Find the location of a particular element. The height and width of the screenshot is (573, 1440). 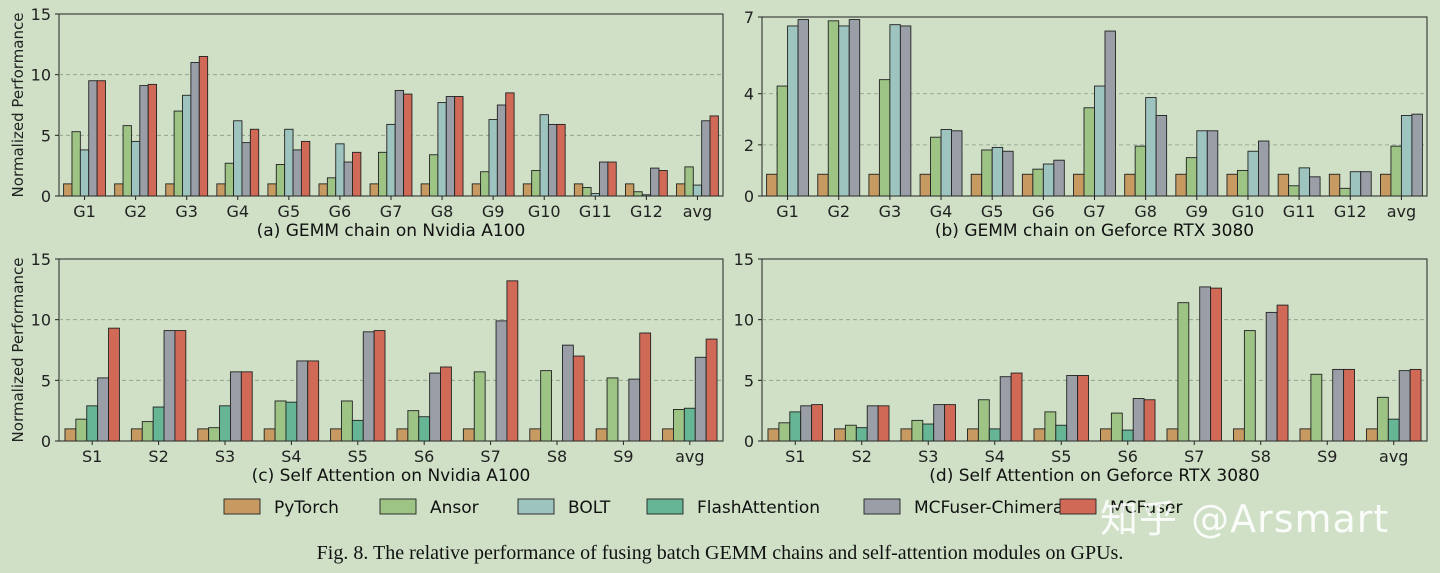

y-tick-label: 2 is located at coordinates (749, 145).